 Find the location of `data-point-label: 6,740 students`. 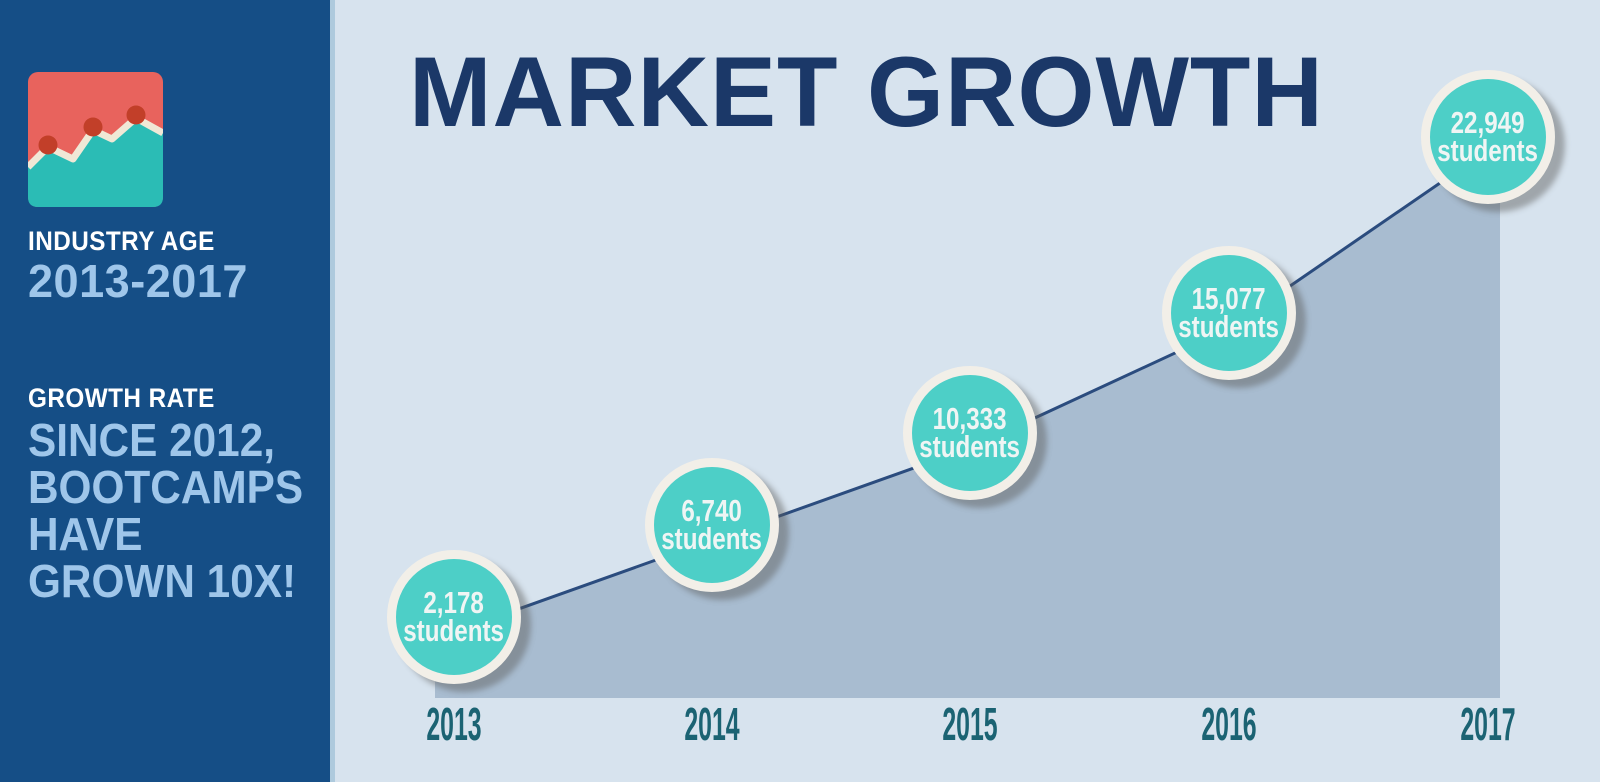

data-point-label: 6,740 students is located at coordinates (712, 524).